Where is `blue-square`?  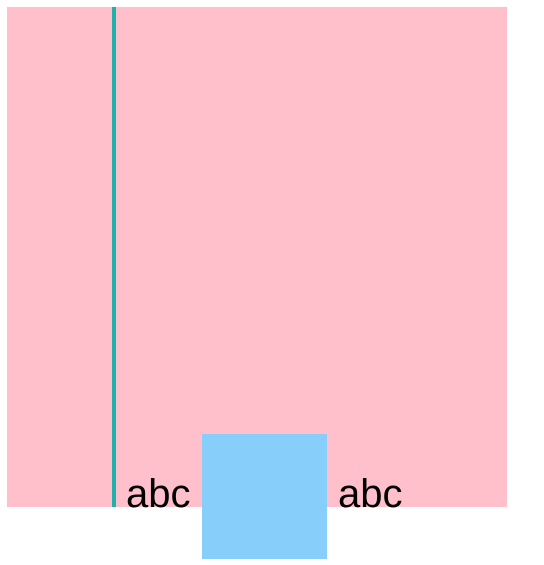 blue-square is located at coordinates (264, 496).